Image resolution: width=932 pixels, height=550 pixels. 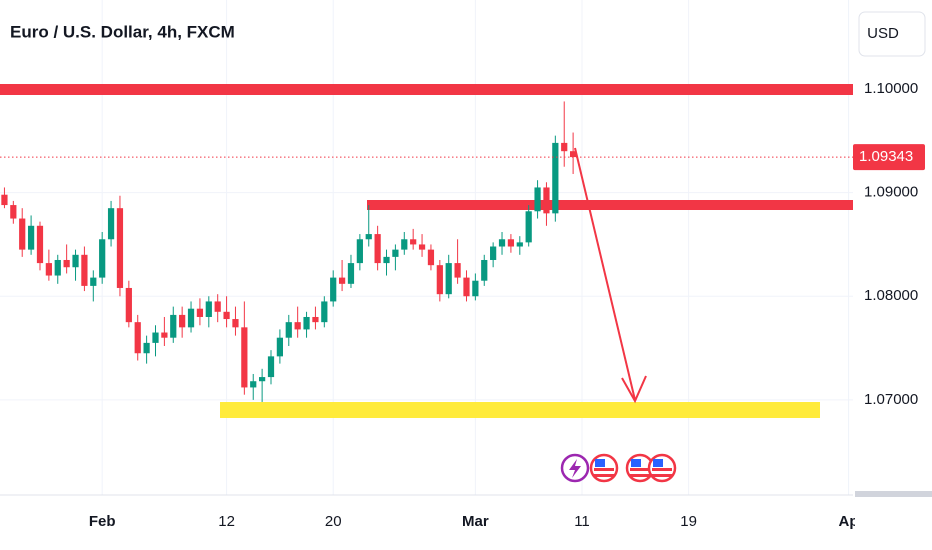 I want to click on arrow, so click(x=610, y=275).